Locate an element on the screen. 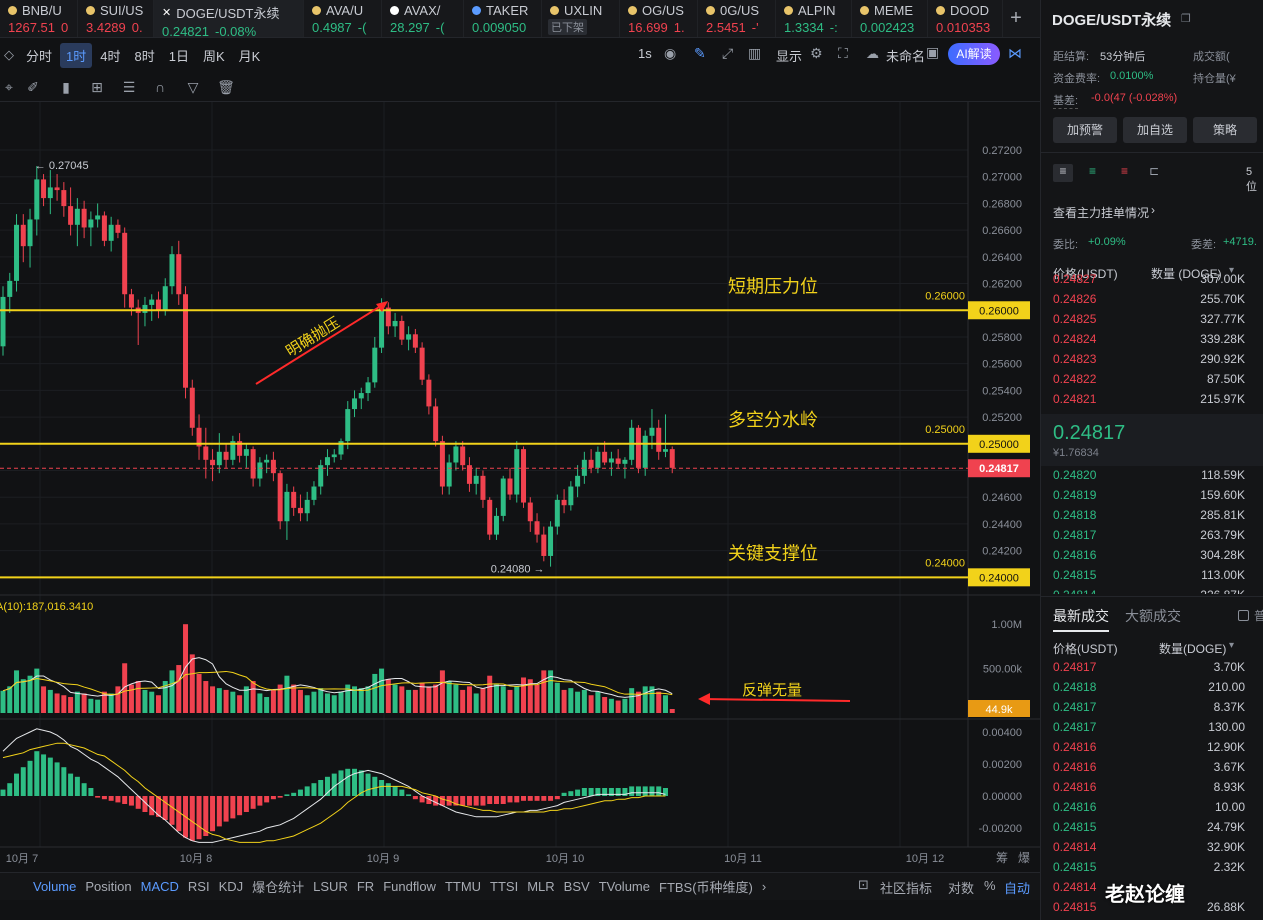 This screenshot has height=920, width=1263. symbol-tab: MEME 0.002423 is located at coordinates (890, 18).